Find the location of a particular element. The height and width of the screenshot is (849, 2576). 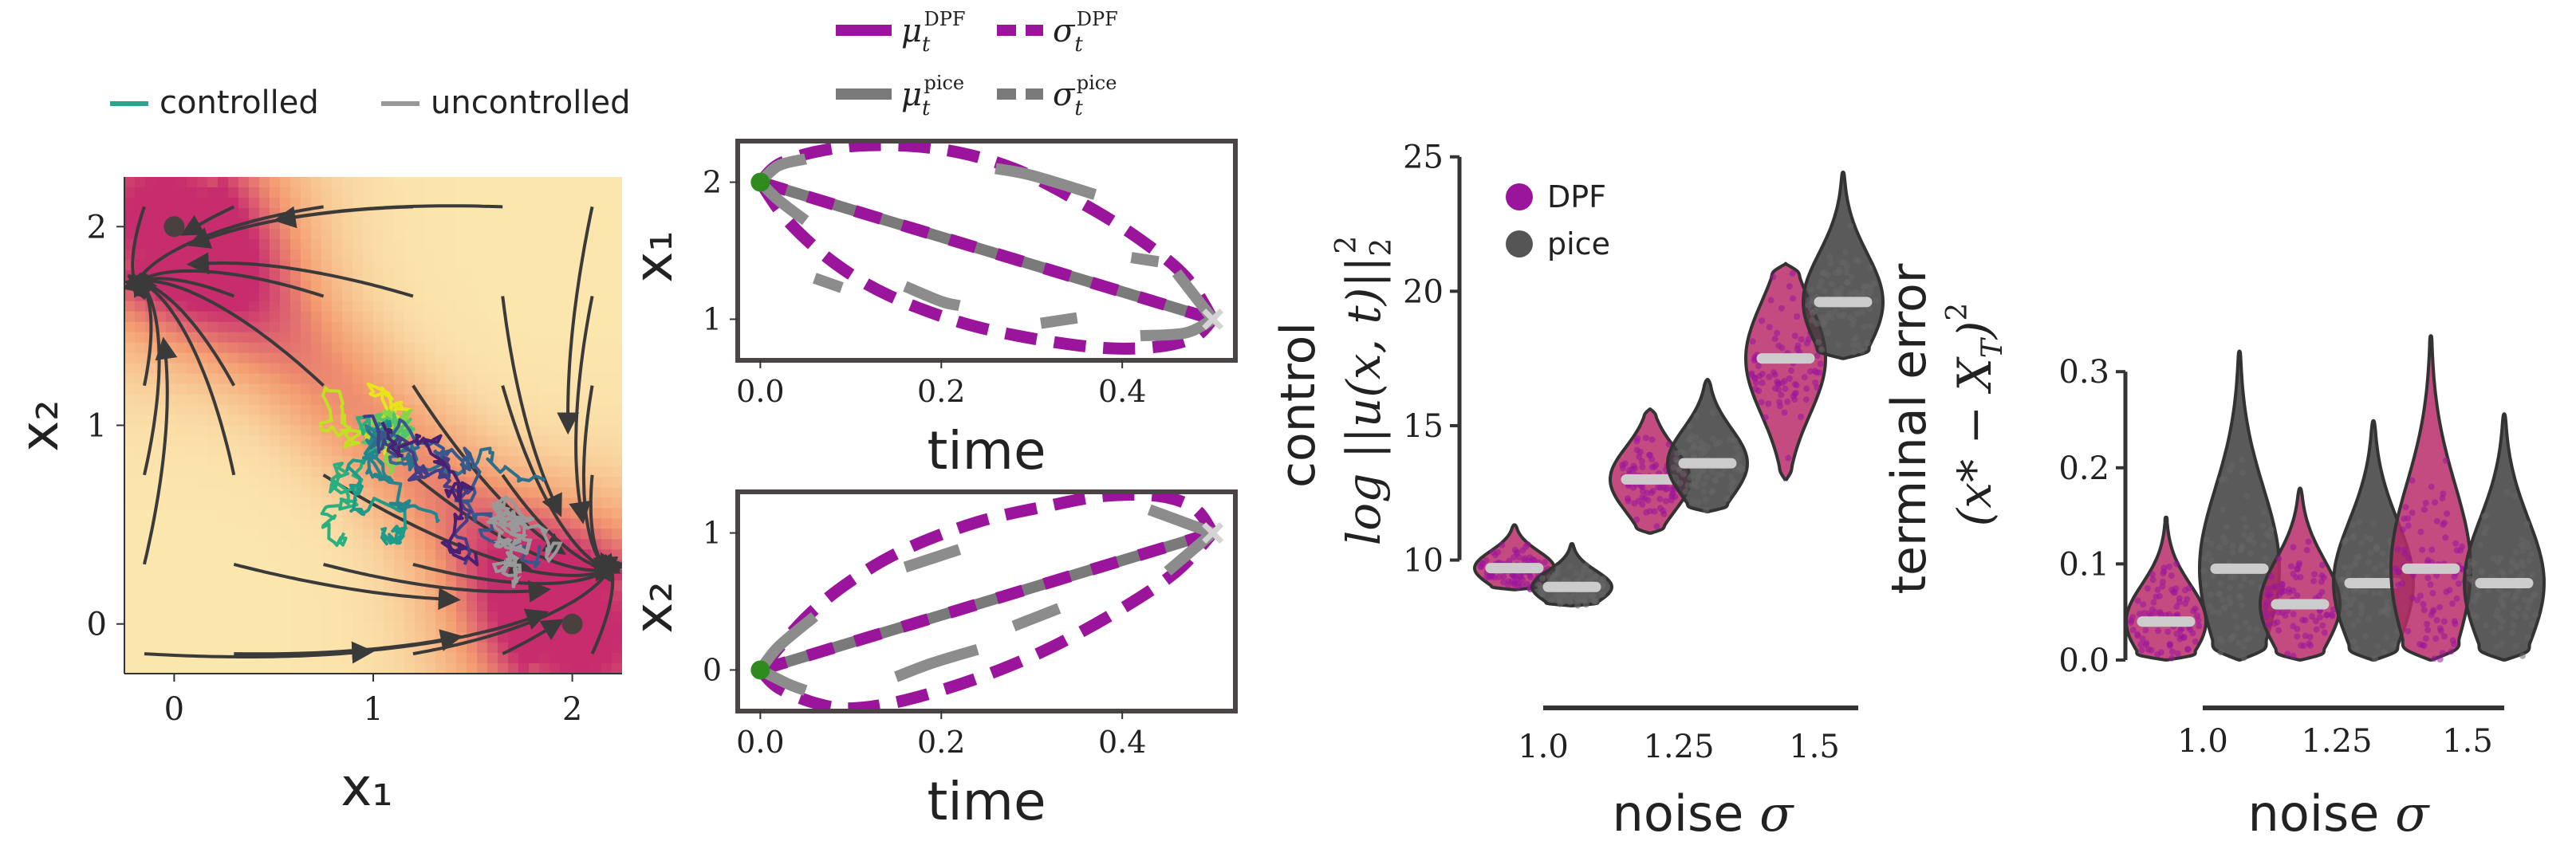

attractor-point is located at coordinates (174, 227).